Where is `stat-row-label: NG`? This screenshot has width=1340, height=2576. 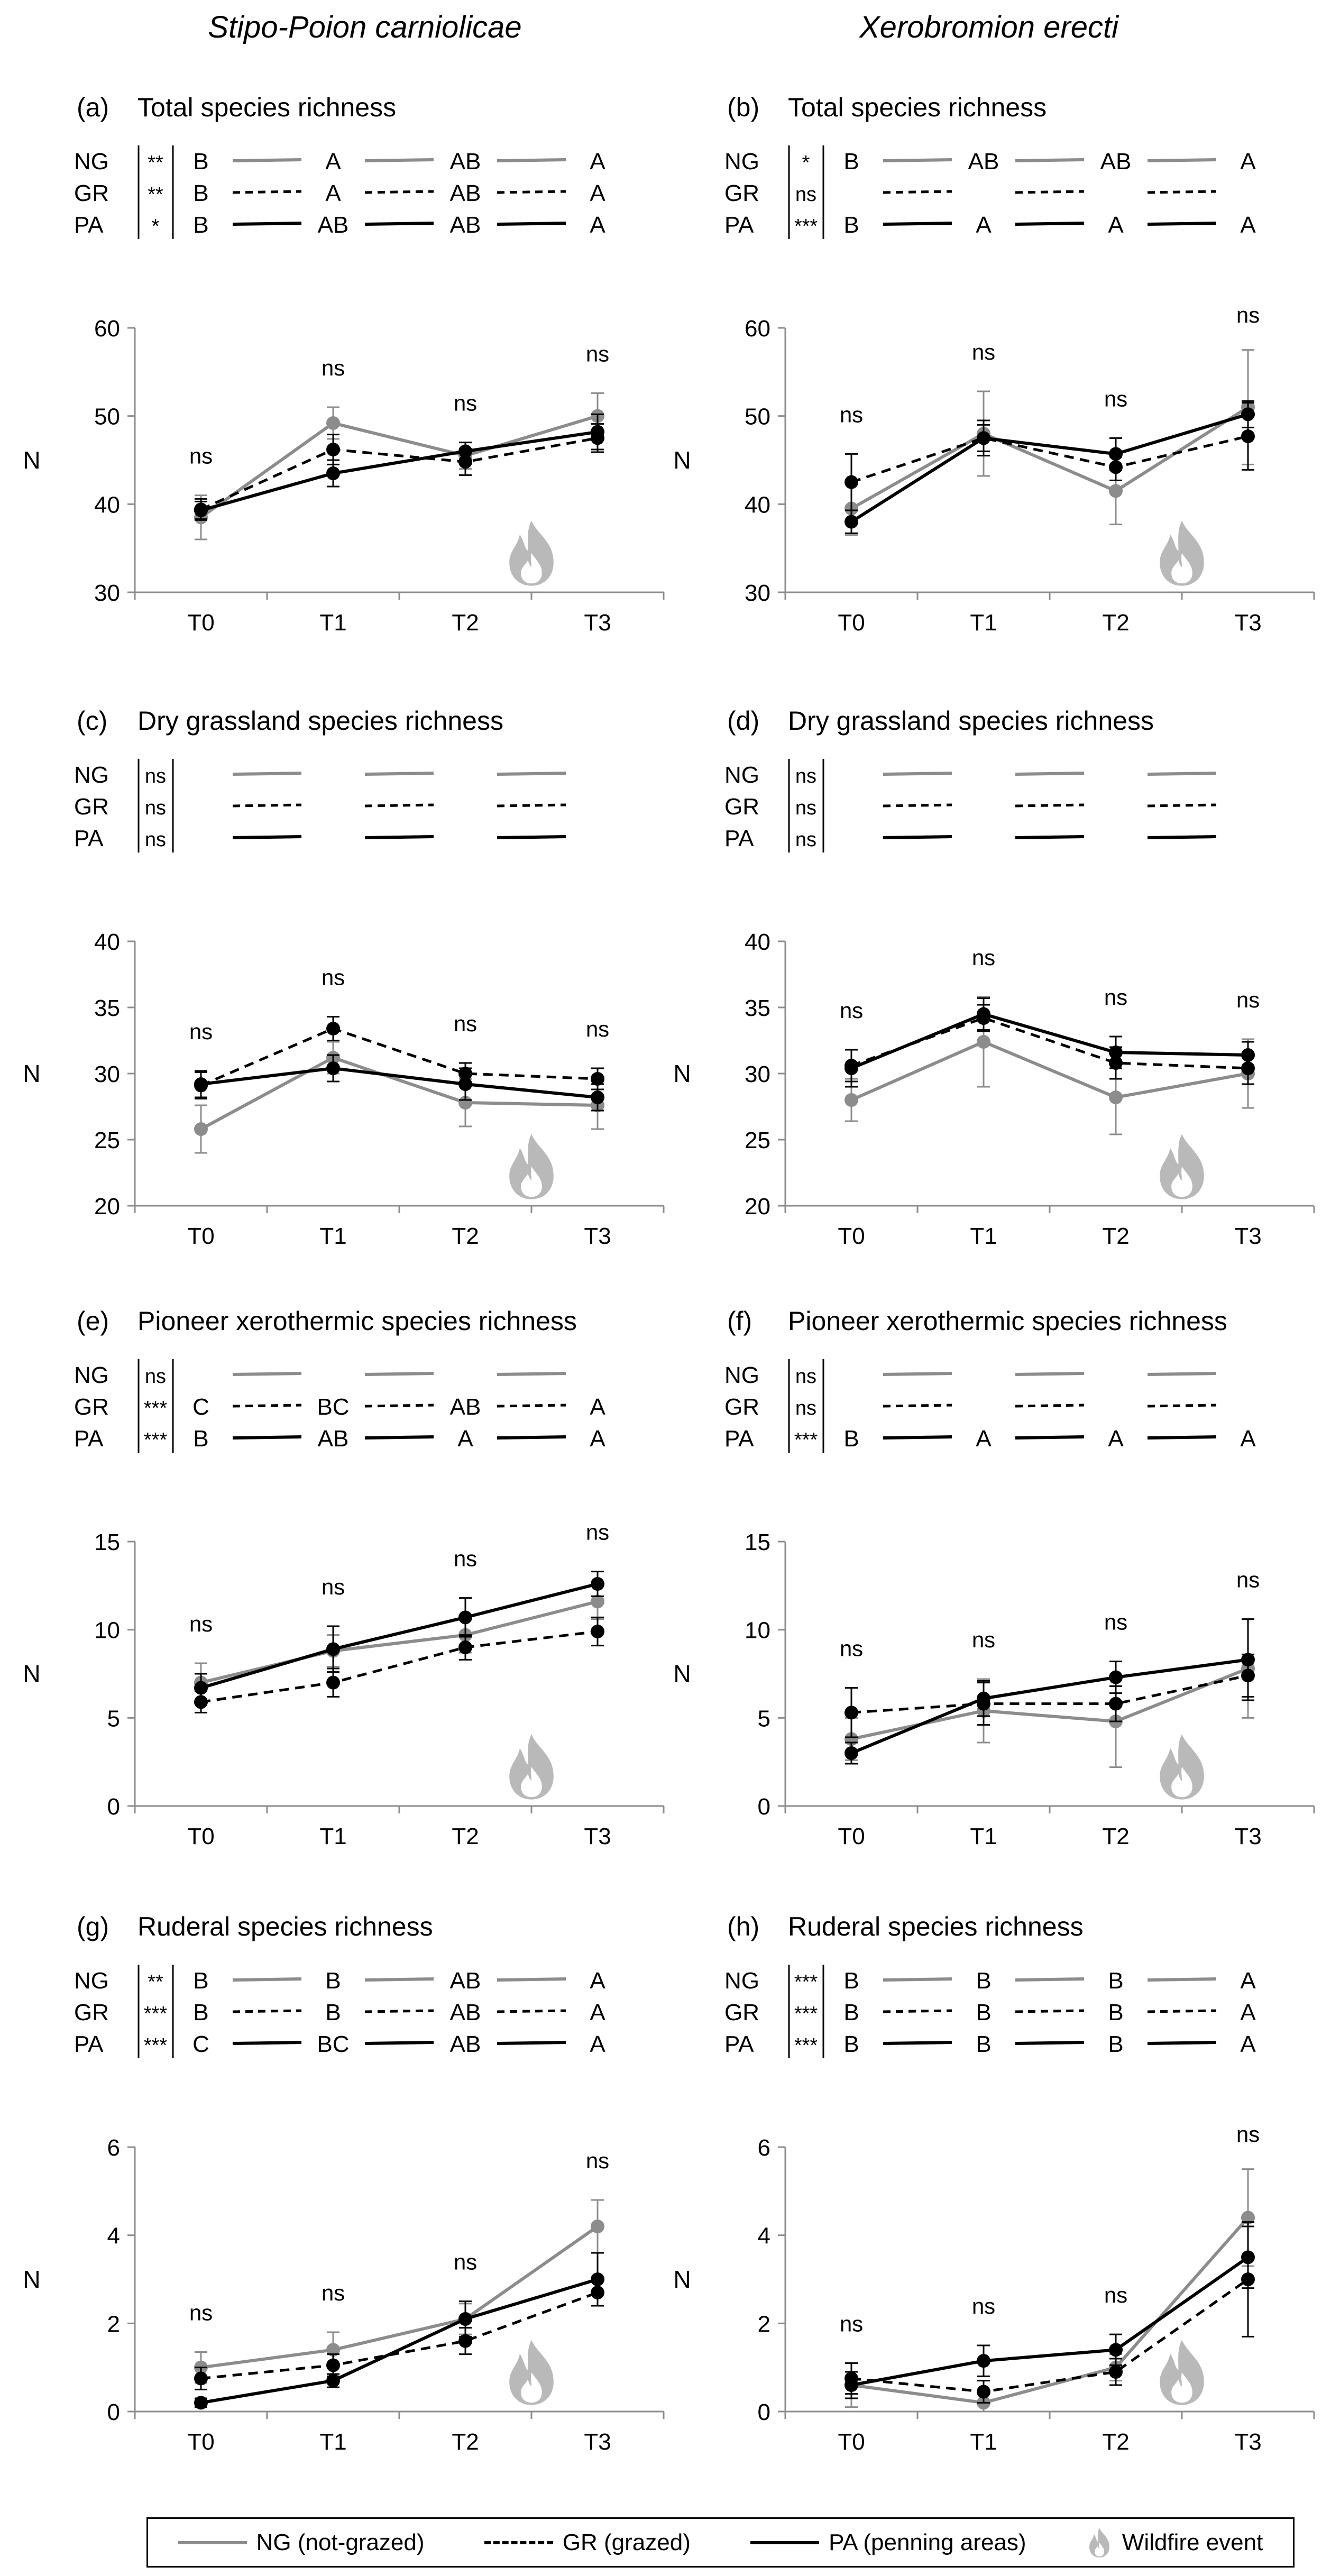 stat-row-label: NG is located at coordinates (91, 162).